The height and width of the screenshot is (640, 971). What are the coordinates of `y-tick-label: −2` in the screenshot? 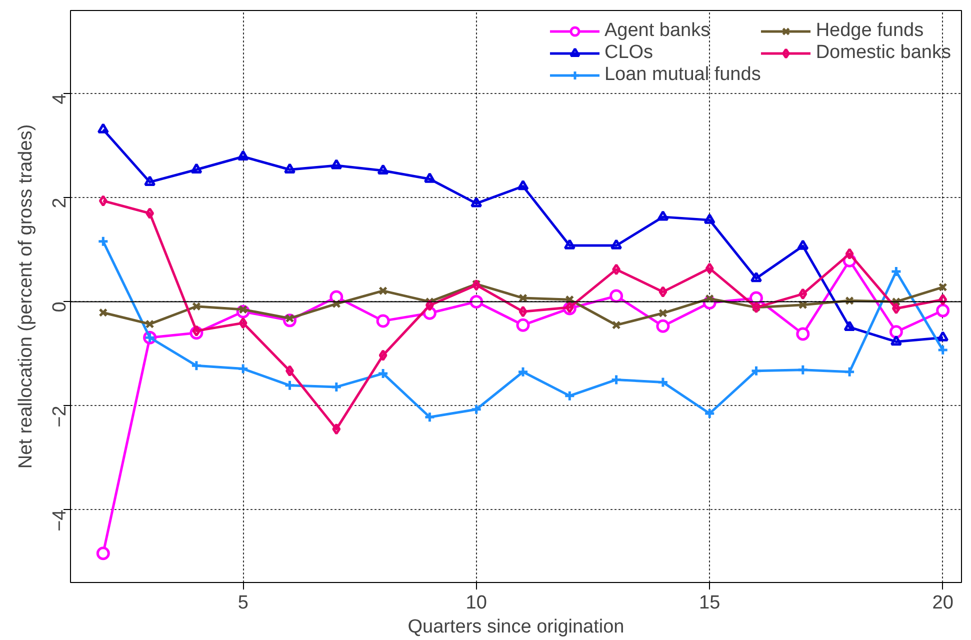 It's located at (60, 417).